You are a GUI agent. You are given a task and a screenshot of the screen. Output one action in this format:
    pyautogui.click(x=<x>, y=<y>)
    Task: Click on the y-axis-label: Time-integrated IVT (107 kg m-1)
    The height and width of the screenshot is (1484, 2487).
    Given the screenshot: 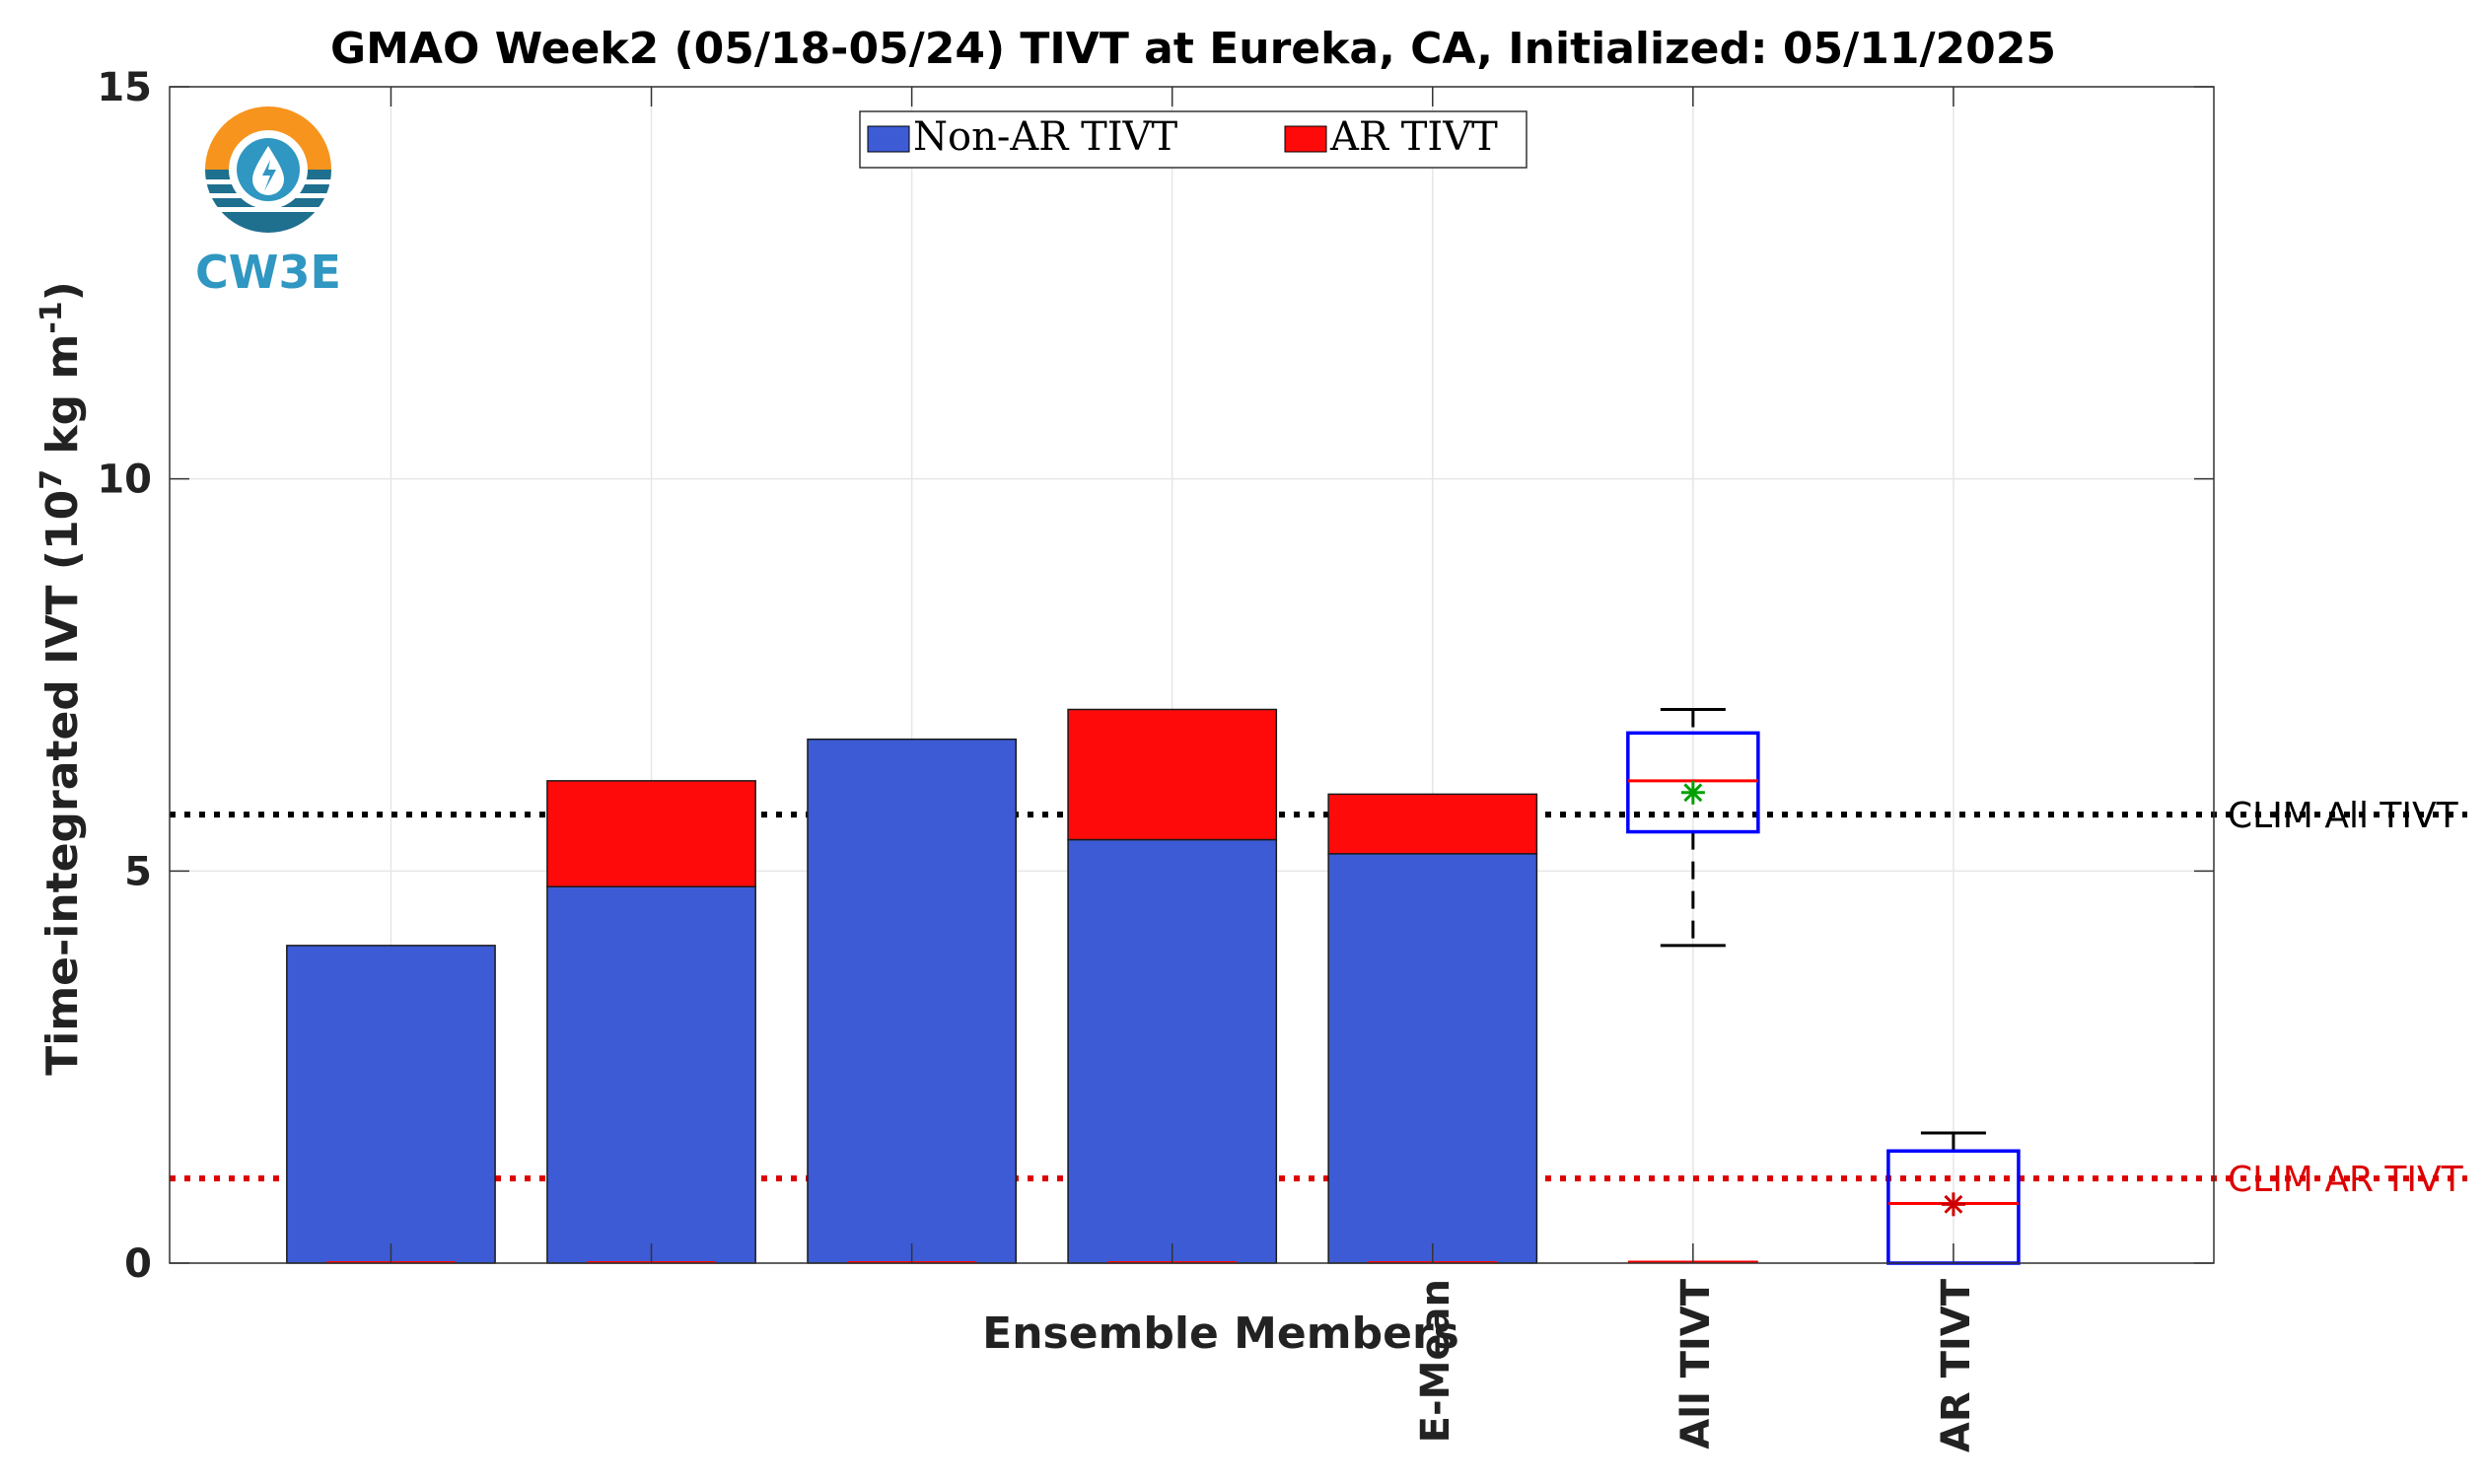 What is the action you would take?
    pyautogui.click(x=61, y=678)
    